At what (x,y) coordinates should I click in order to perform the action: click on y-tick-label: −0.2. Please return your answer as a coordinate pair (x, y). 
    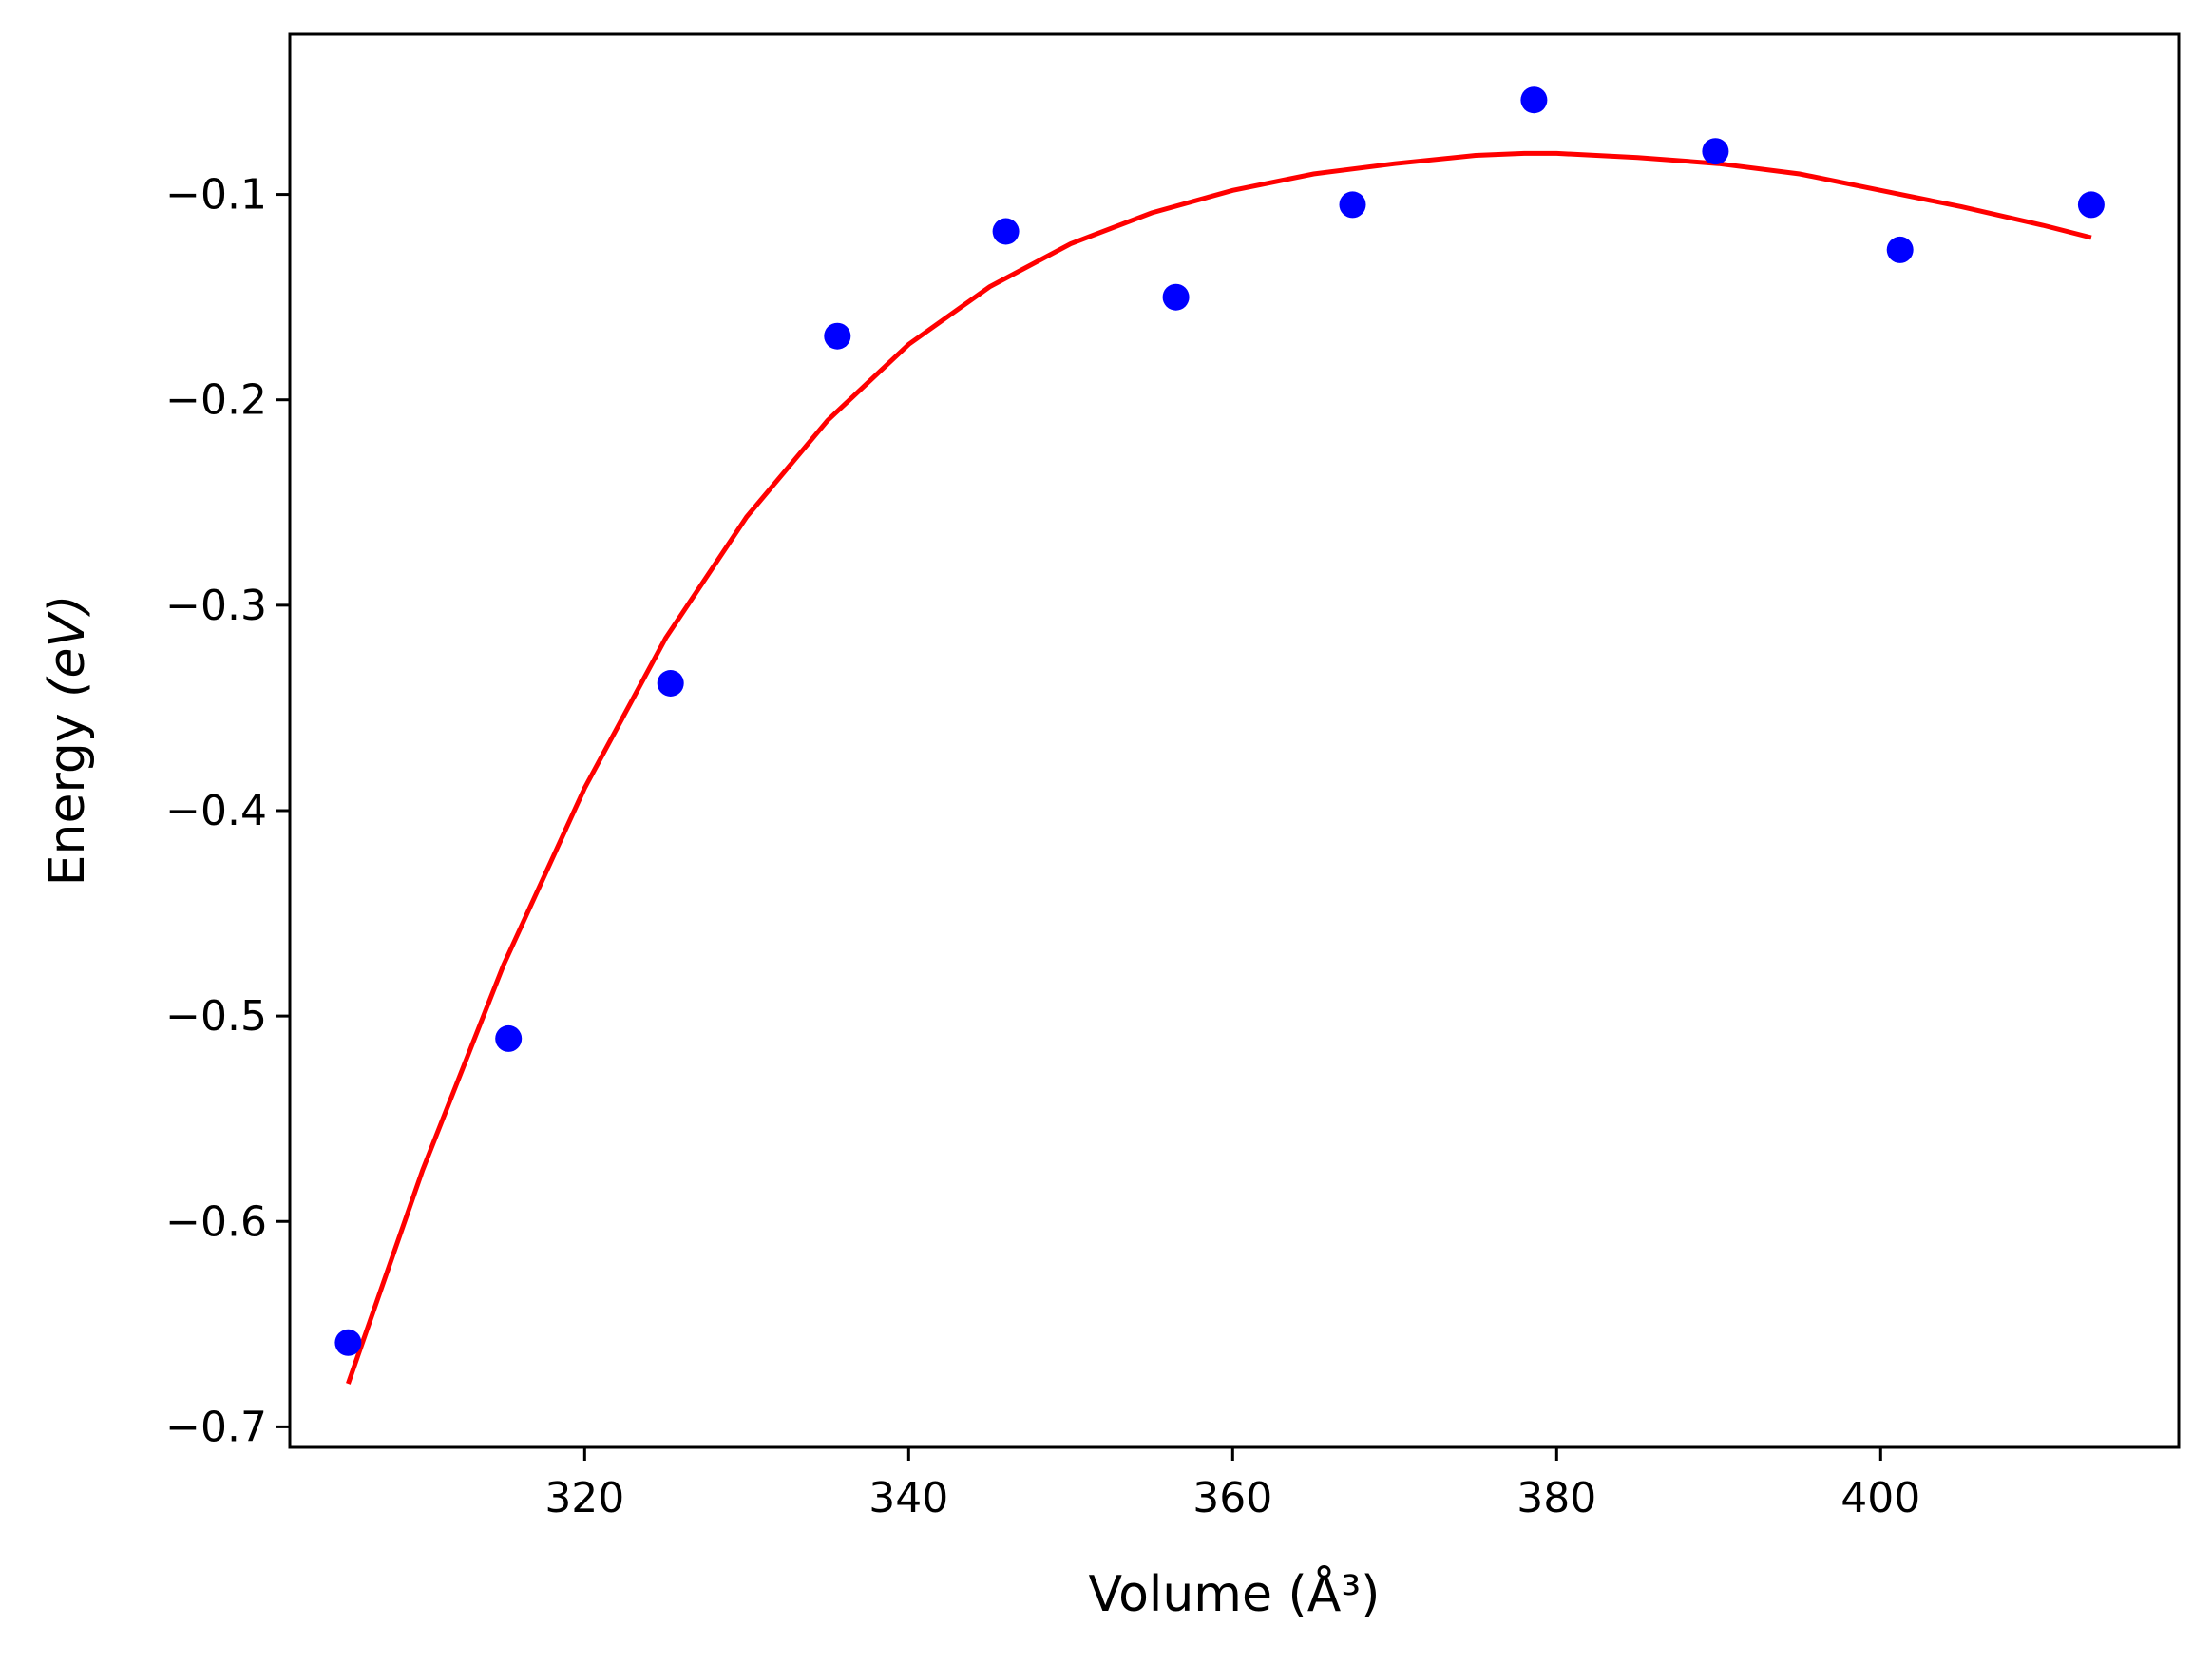
    Looking at the image, I should click on (216, 400).